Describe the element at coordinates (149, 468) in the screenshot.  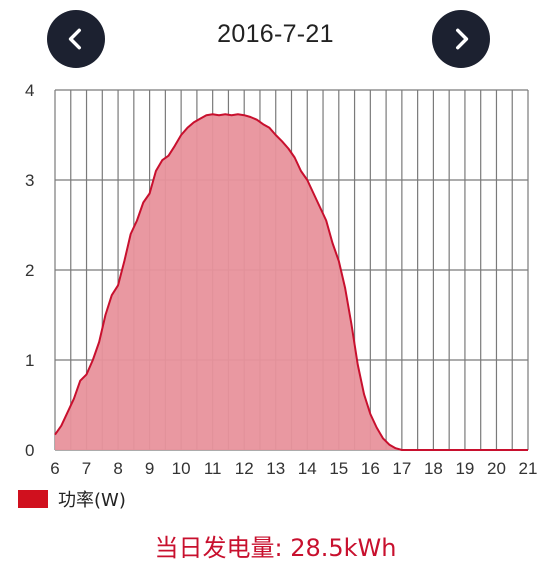
I see `x-tick-label: 9` at that location.